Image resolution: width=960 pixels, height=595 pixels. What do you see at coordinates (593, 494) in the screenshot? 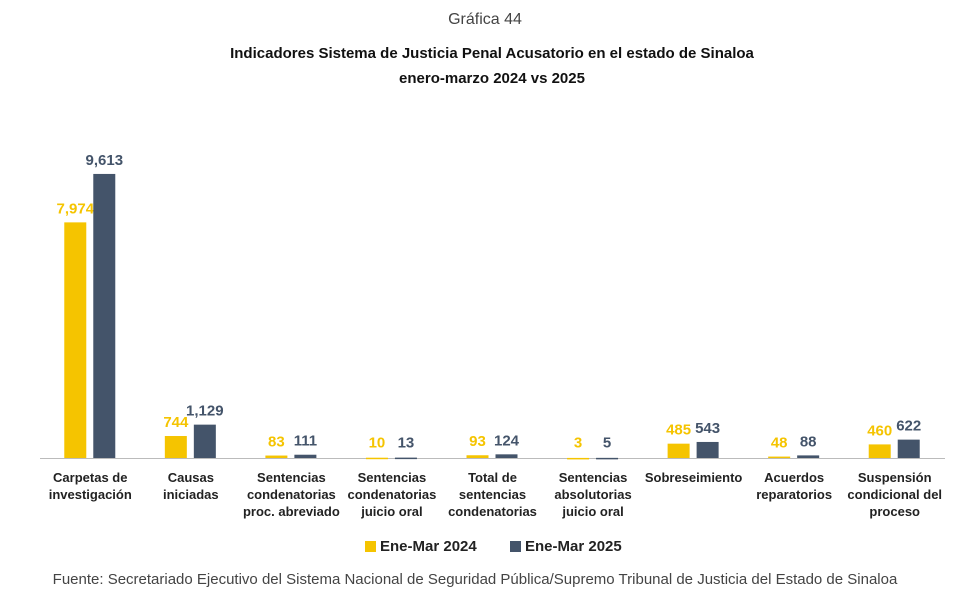
I see `x-tick-label: Sentencias absolutorias juicio oral` at bounding box center [593, 494].